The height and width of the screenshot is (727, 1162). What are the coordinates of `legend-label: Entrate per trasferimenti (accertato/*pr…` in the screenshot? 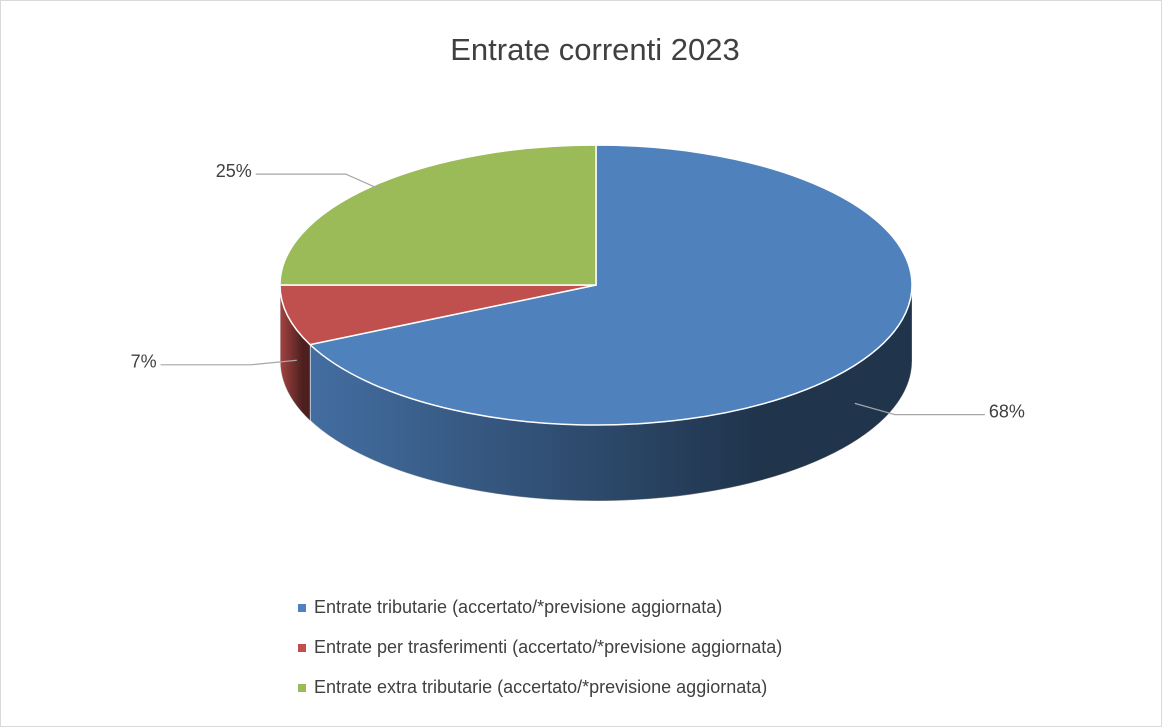 It's located at (548, 647).